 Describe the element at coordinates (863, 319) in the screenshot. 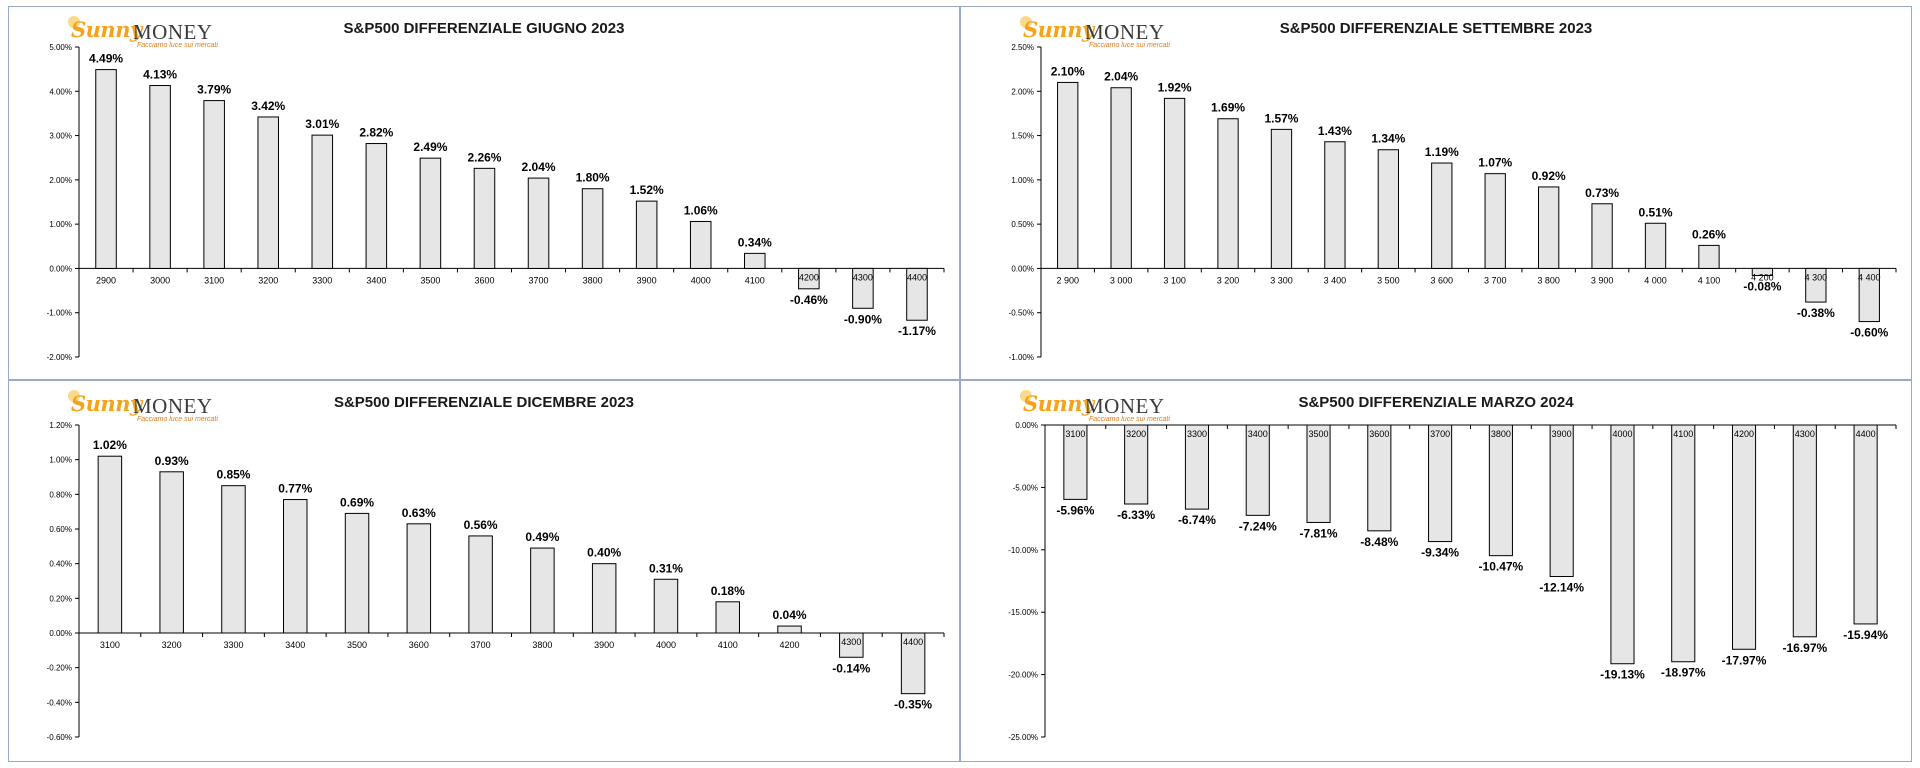

I see `data-label: -0.90%` at that location.